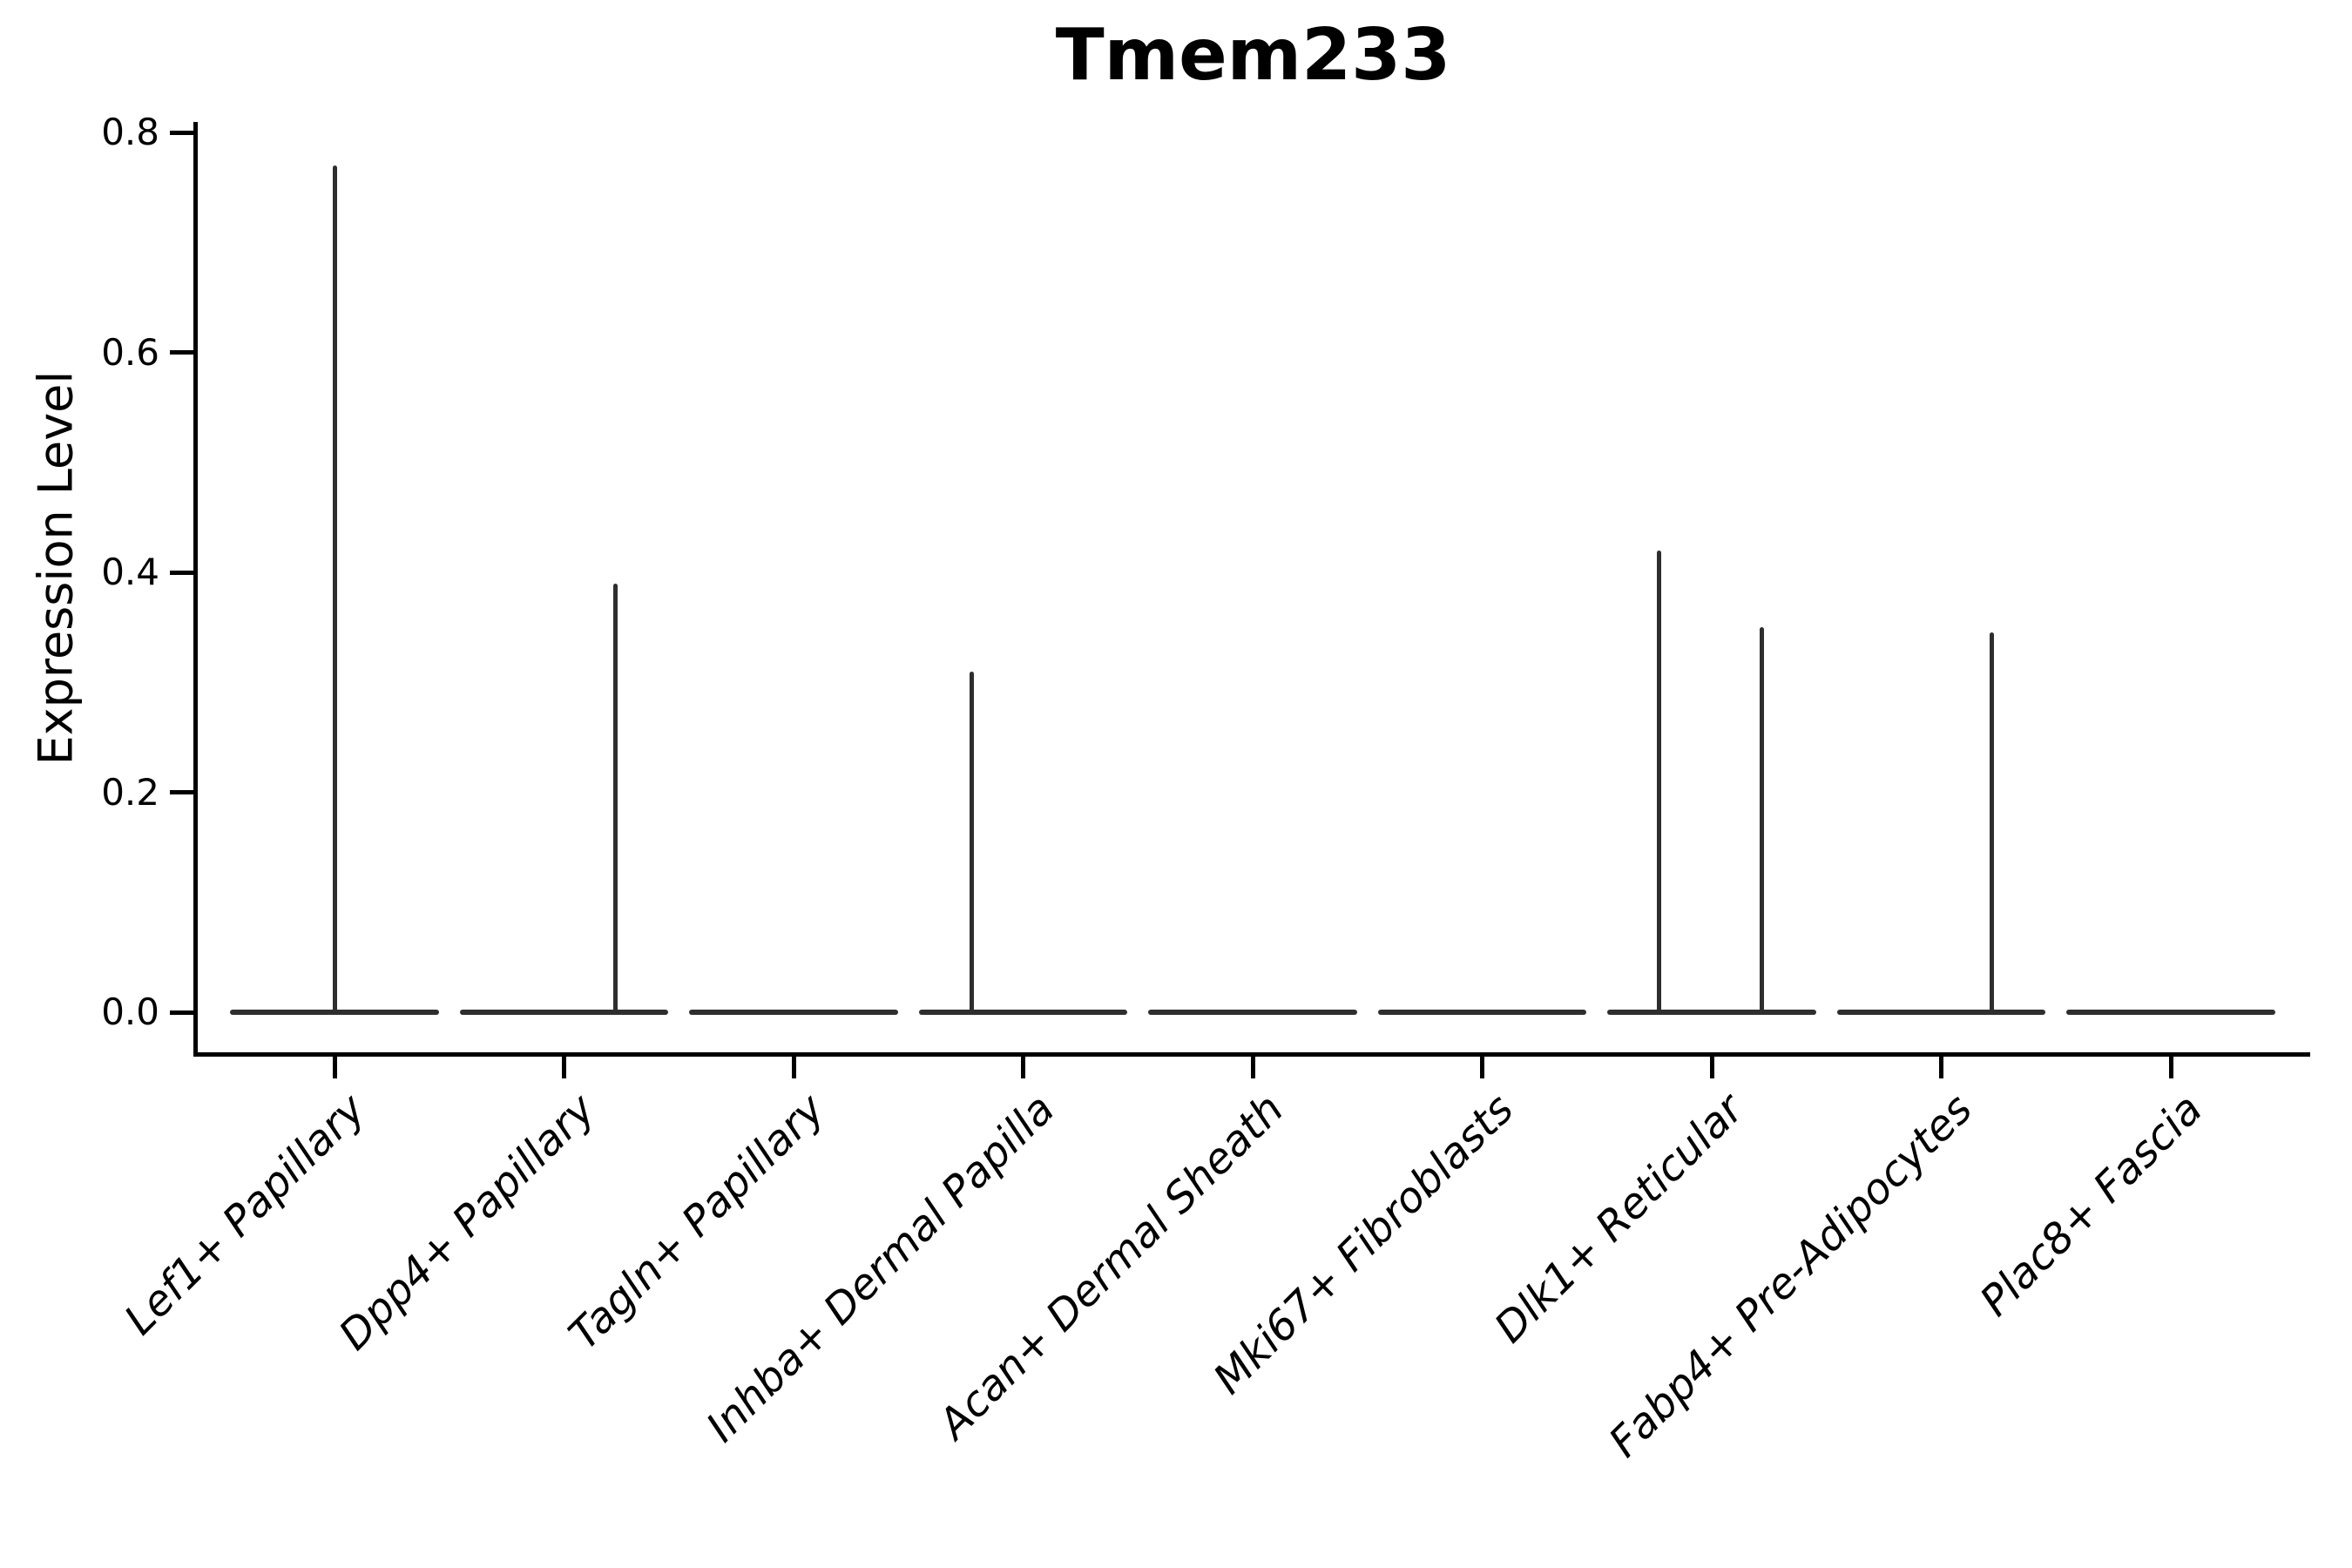 This screenshot has width=2352, height=1568. Describe the element at coordinates (1253, 56) in the screenshot. I see `plot-title: Tmem233` at that location.